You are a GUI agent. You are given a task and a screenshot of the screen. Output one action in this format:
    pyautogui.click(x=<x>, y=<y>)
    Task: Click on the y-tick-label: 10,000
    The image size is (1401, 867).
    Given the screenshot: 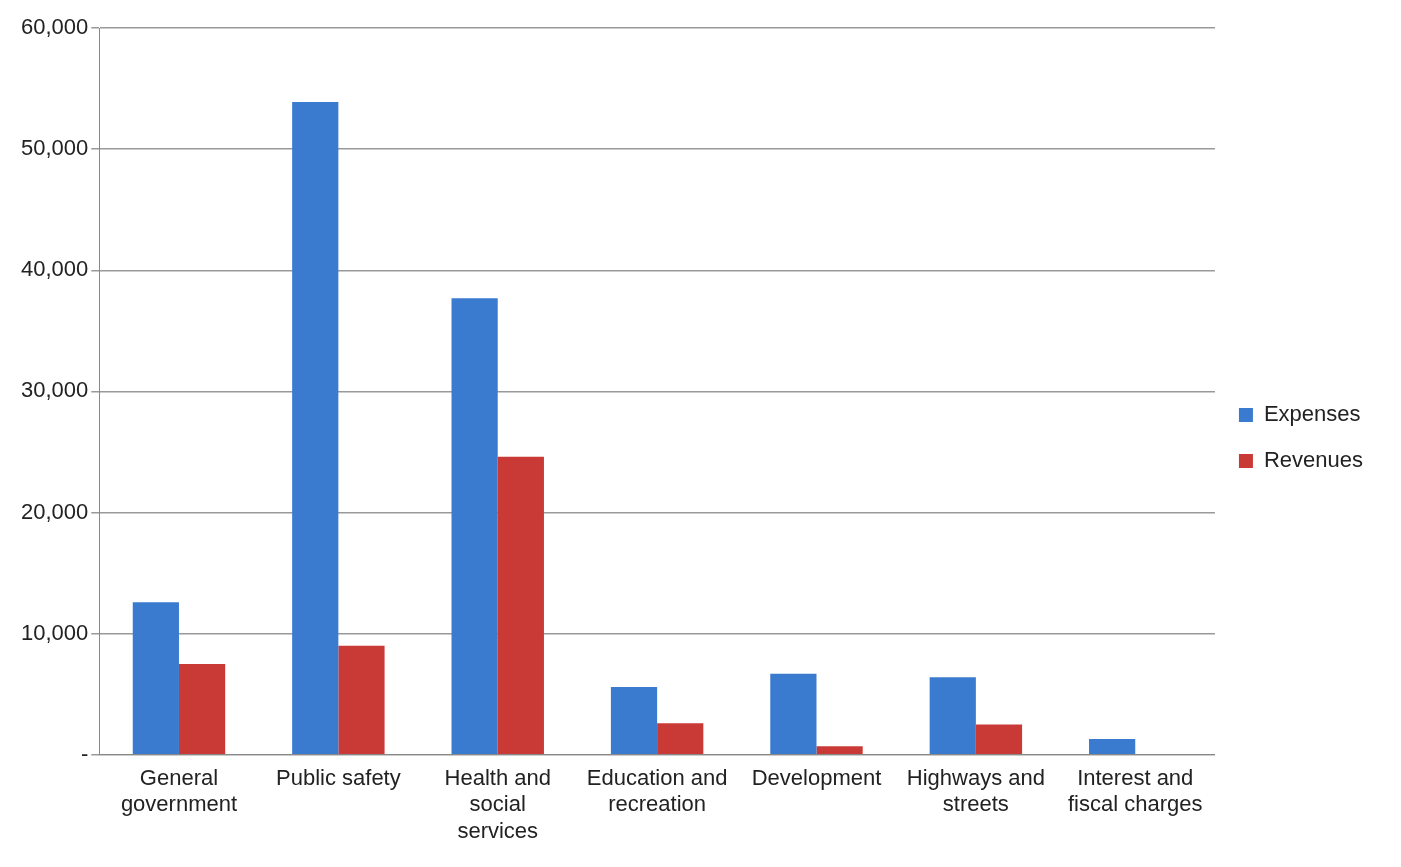 What is the action you would take?
    pyautogui.click(x=54, y=632)
    